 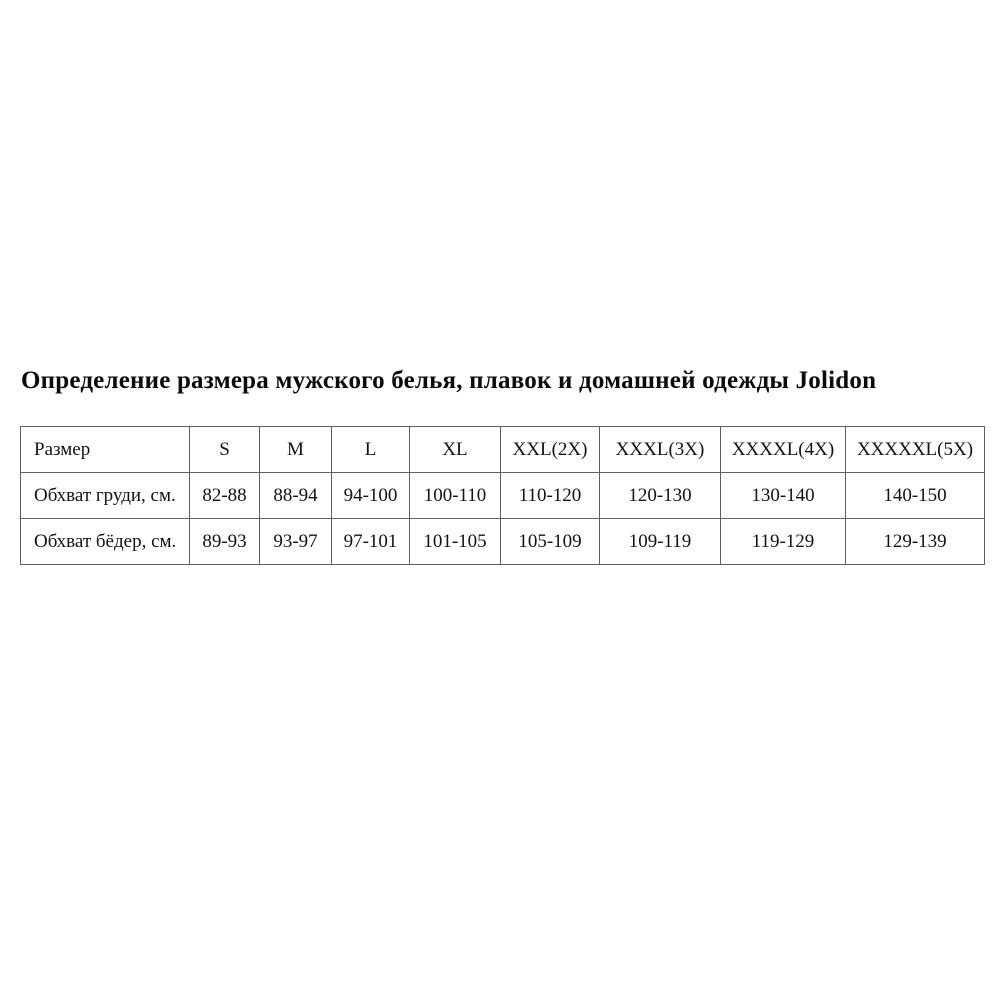 What do you see at coordinates (224, 449) in the screenshot?
I see `column-header: S` at bounding box center [224, 449].